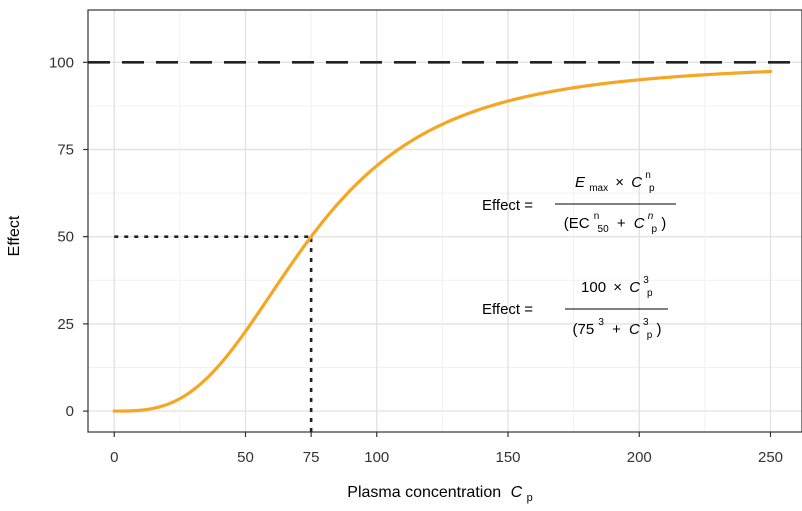  I want to click on x-tick-label: 50, so click(245, 457).